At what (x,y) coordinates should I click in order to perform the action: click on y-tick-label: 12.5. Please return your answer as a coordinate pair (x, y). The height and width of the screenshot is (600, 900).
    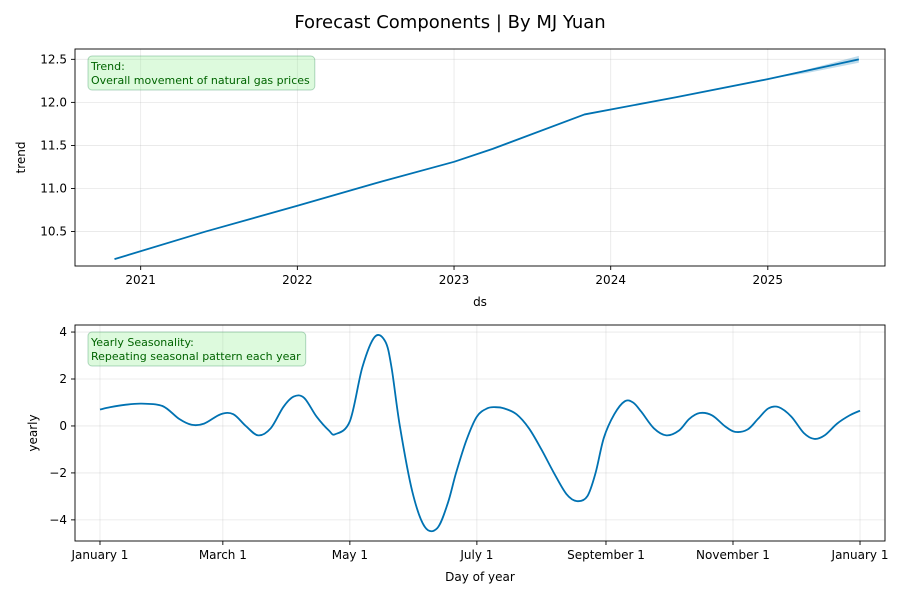
    Looking at the image, I should click on (53, 59).